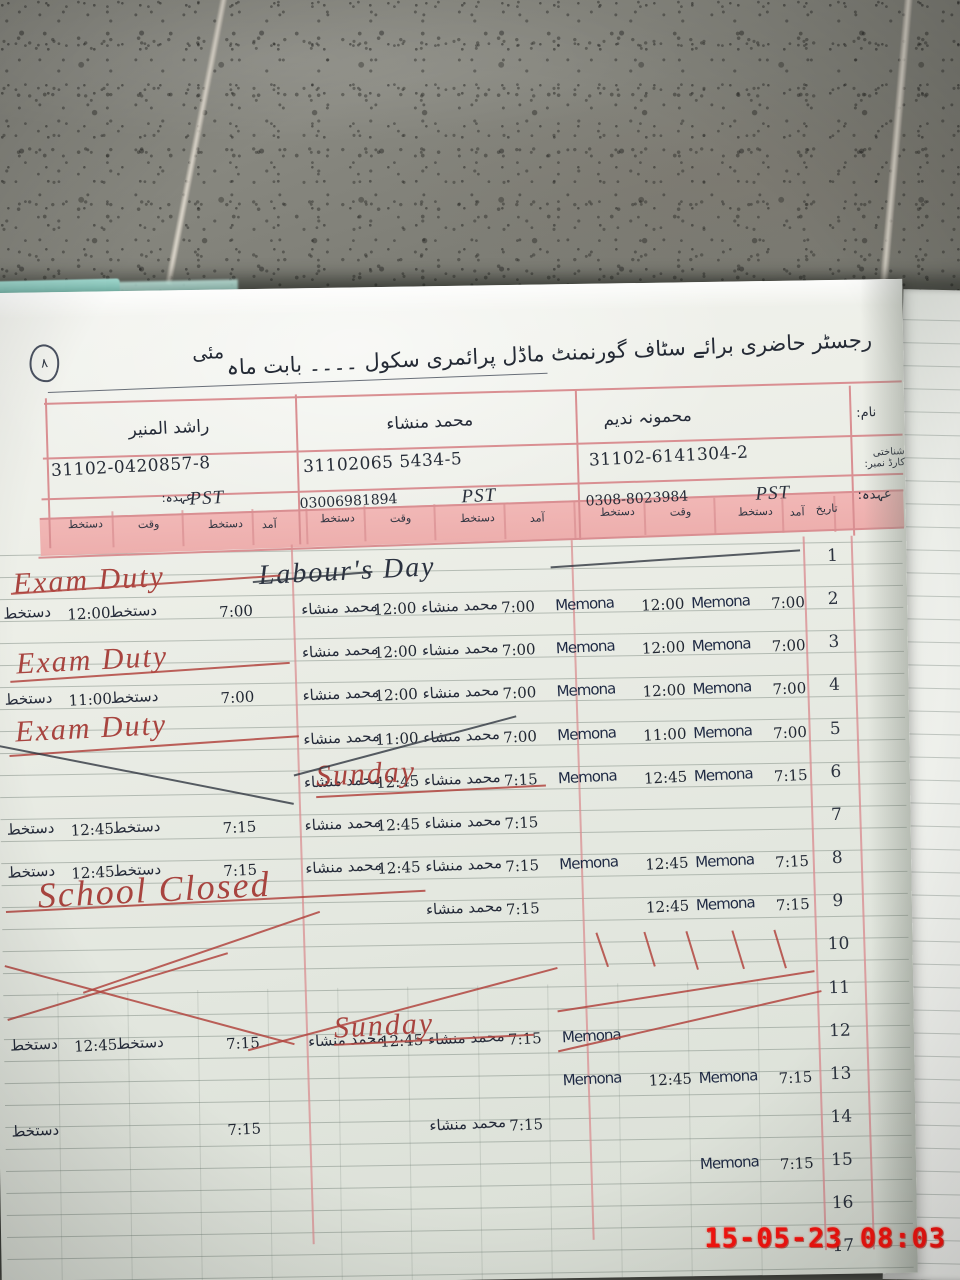  What do you see at coordinates (239, 827) in the screenshot?
I see `cell-s1-in-row-7: 7:15` at bounding box center [239, 827].